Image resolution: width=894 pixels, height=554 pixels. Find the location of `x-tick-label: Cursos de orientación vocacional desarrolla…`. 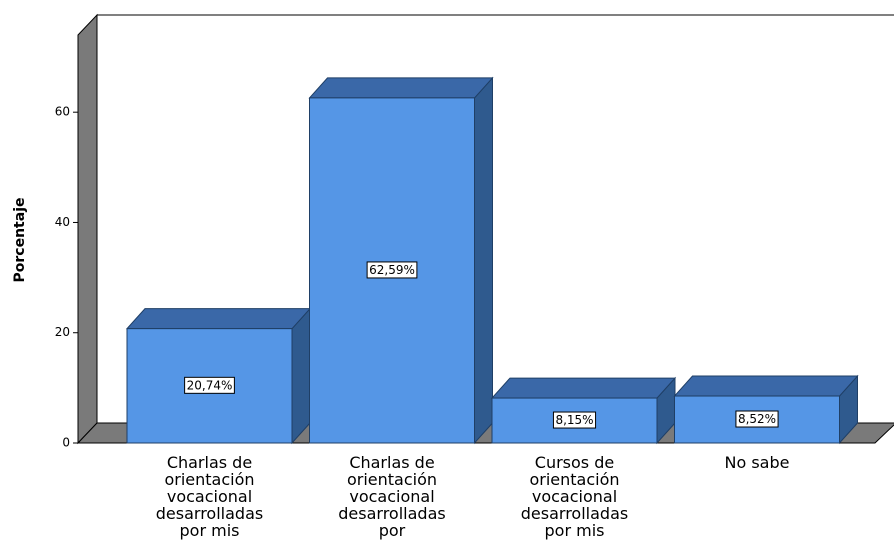

x-tick-label: Cursos de orientación vocacional desarrolla… is located at coordinates (574, 496).